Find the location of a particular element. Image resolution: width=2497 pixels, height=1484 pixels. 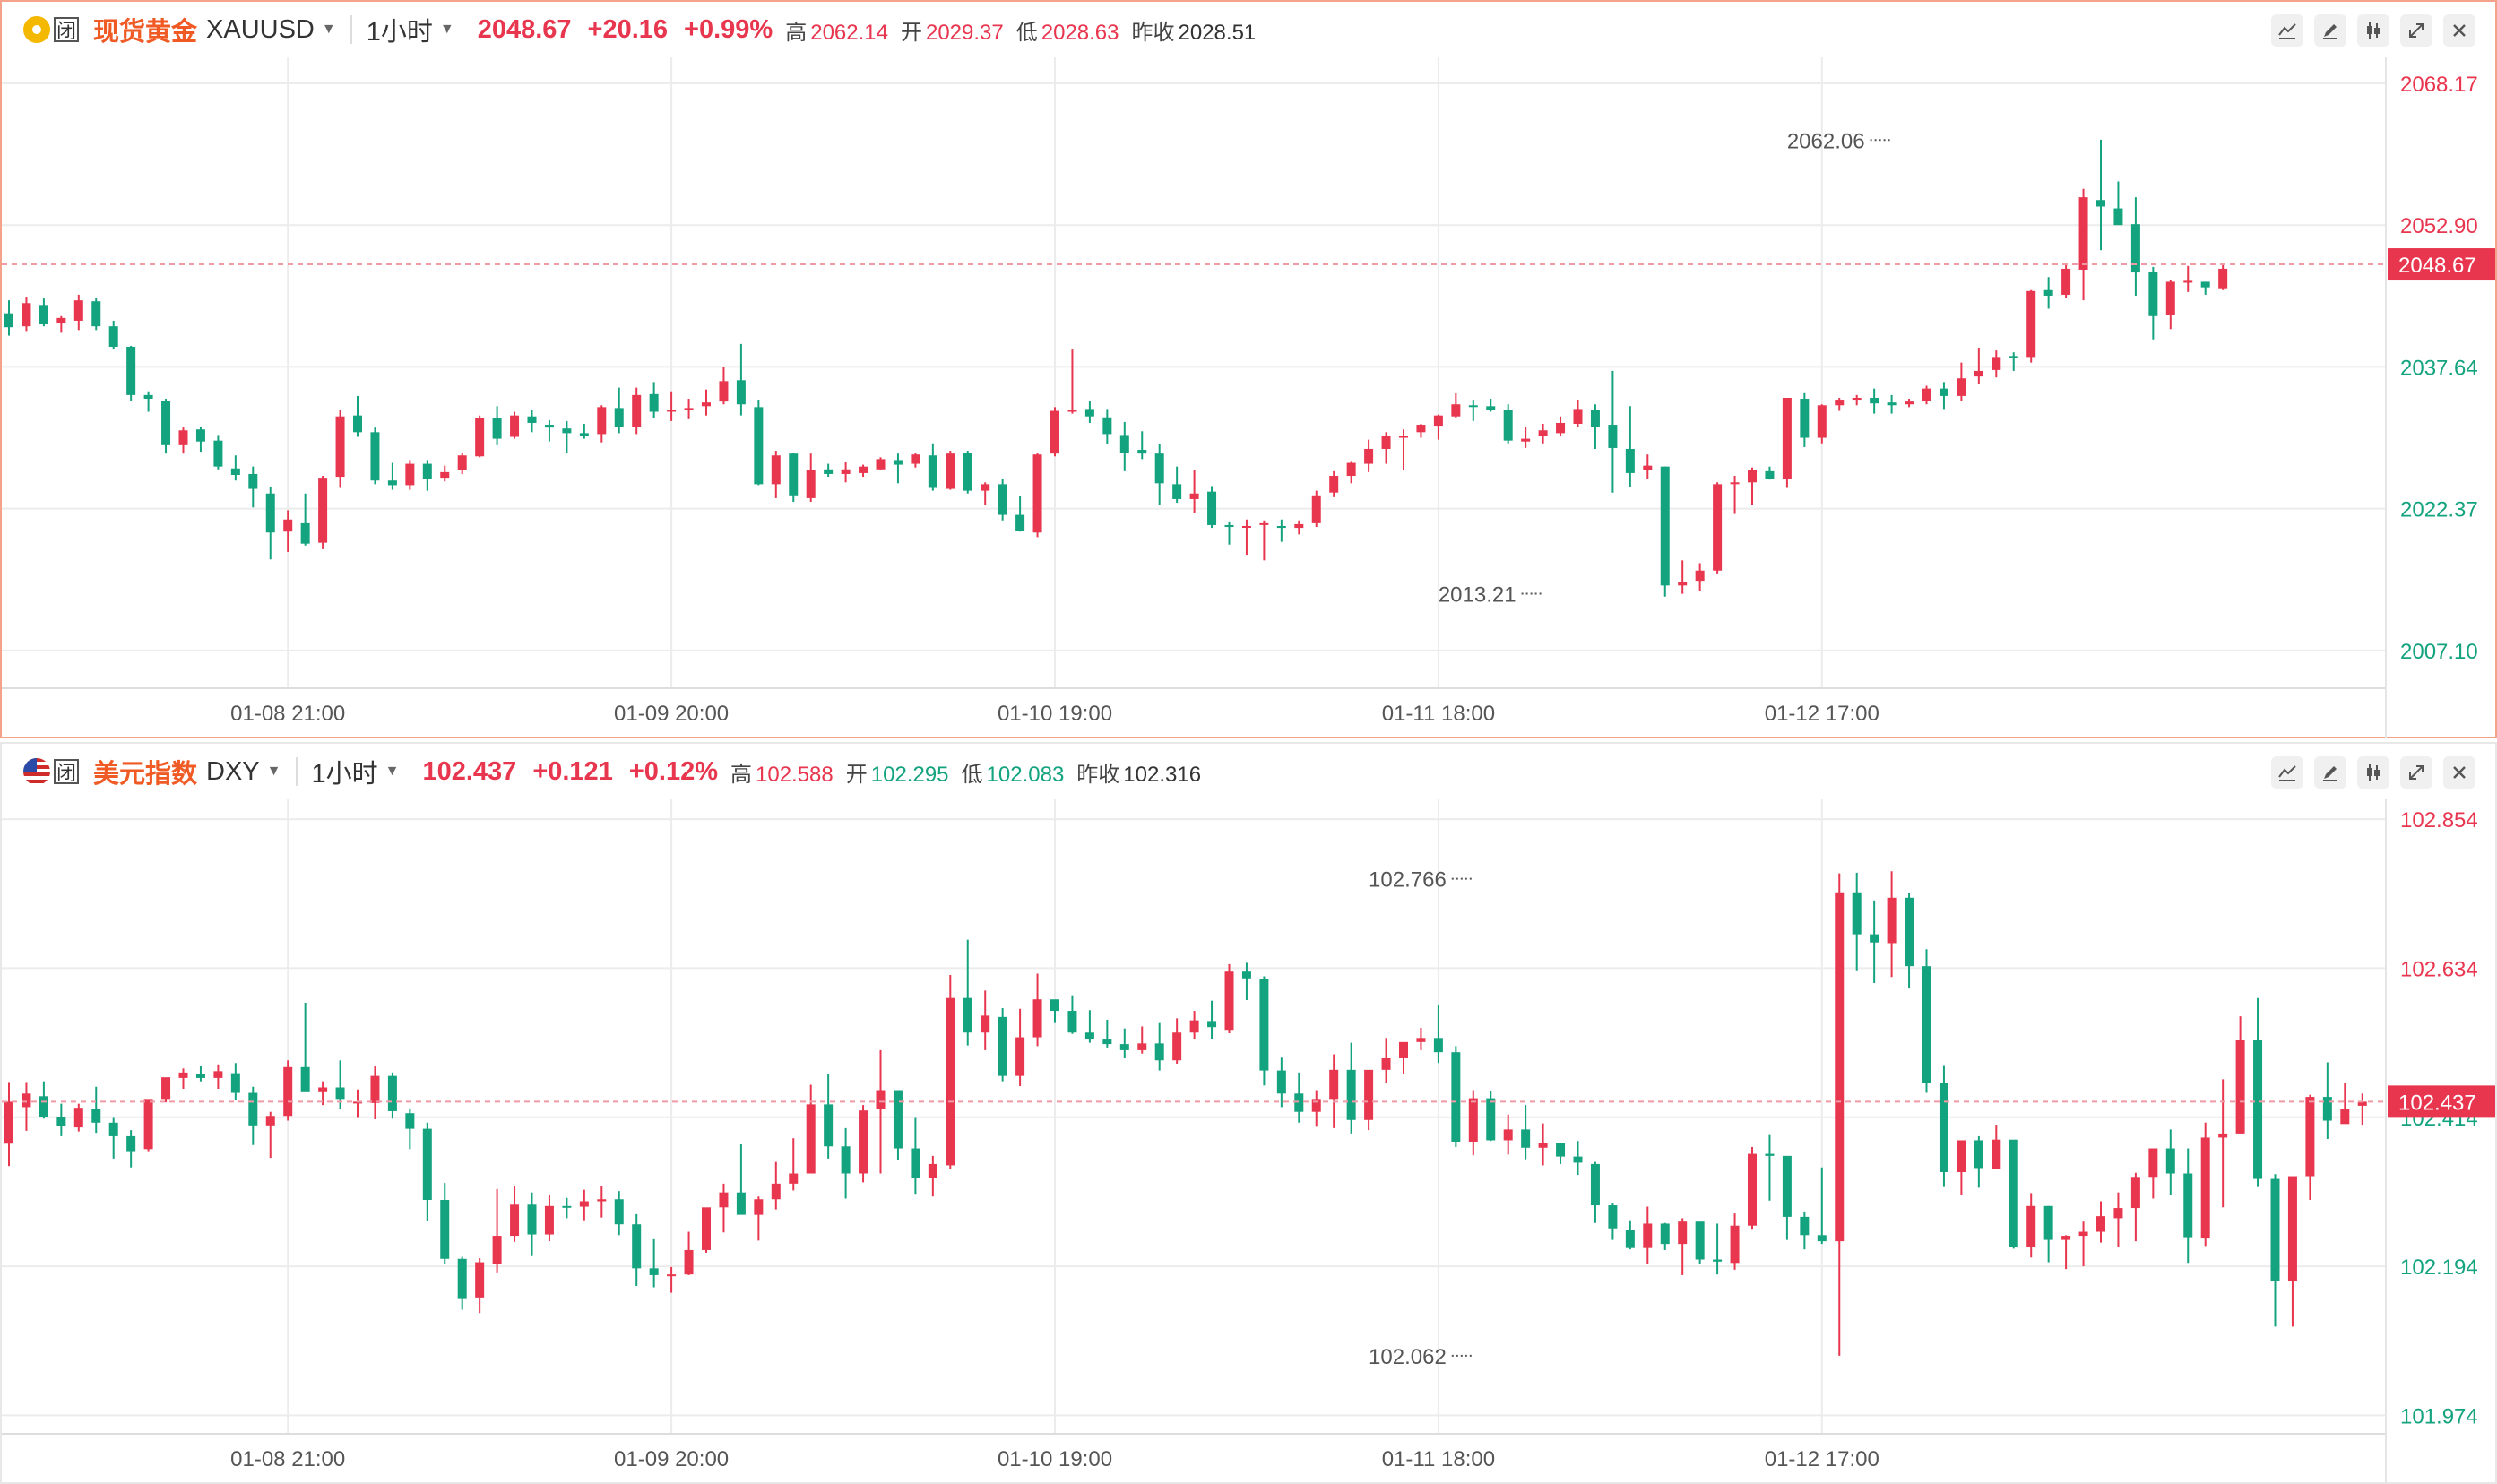

x-tick-label: 01-12 17:00 is located at coordinates (1822, 714).